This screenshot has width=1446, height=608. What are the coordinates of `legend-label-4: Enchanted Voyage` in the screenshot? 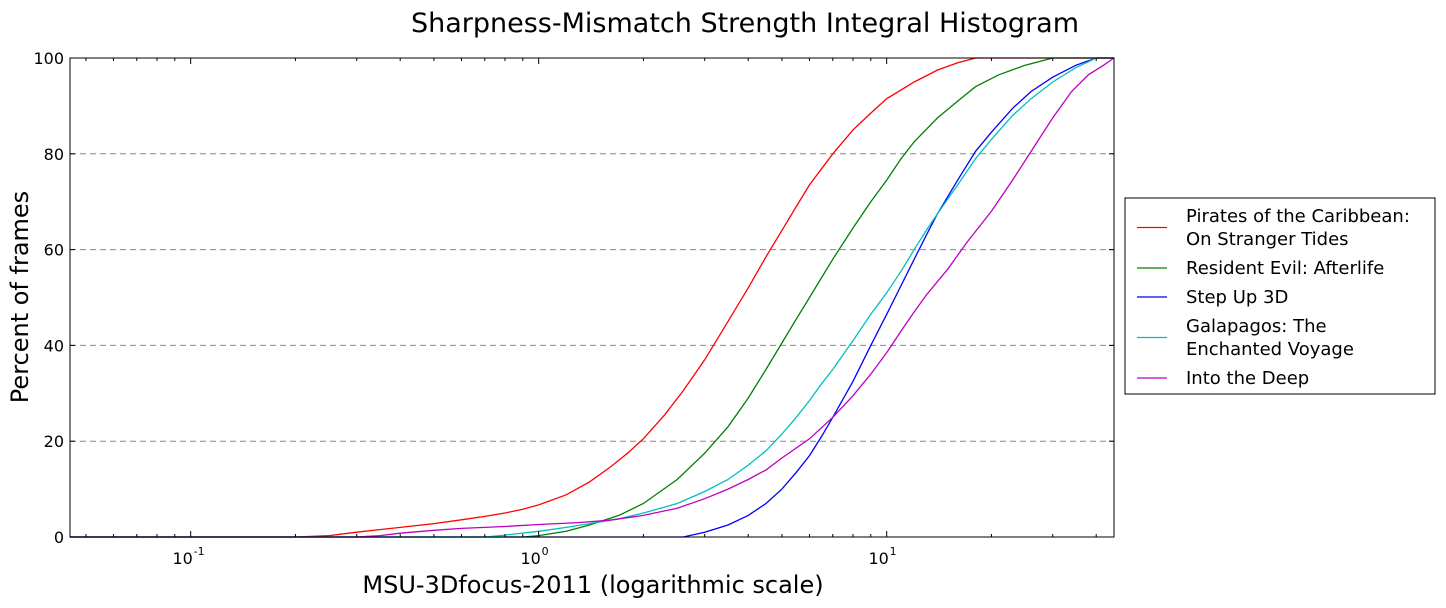 It's located at (1270, 349).